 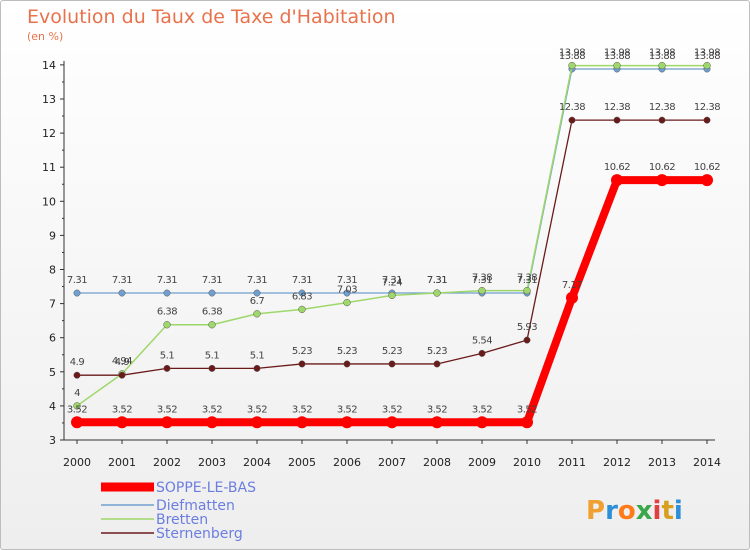 What do you see at coordinates (392, 462) in the screenshot?
I see `x-tick-label: 2007` at bounding box center [392, 462].